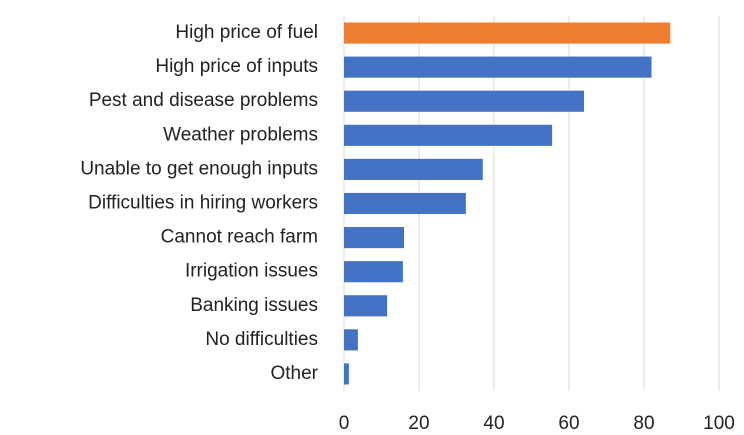  Describe the element at coordinates (294, 373) in the screenshot. I see `y-tick-label: Other` at that location.